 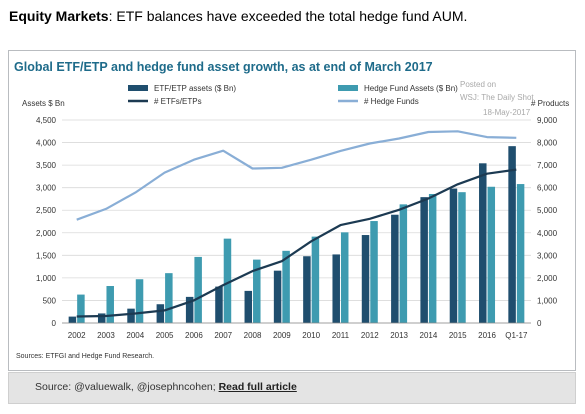 I want to click on y-right-tick-label: 1,000, so click(x=547, y=300).